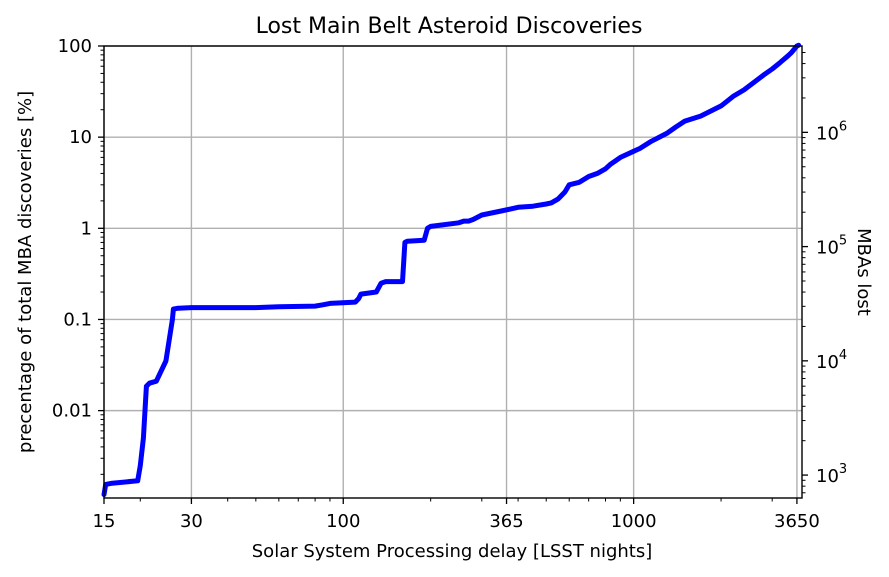  I want to click on y-tick-label: 0.01, so click(72, 411).